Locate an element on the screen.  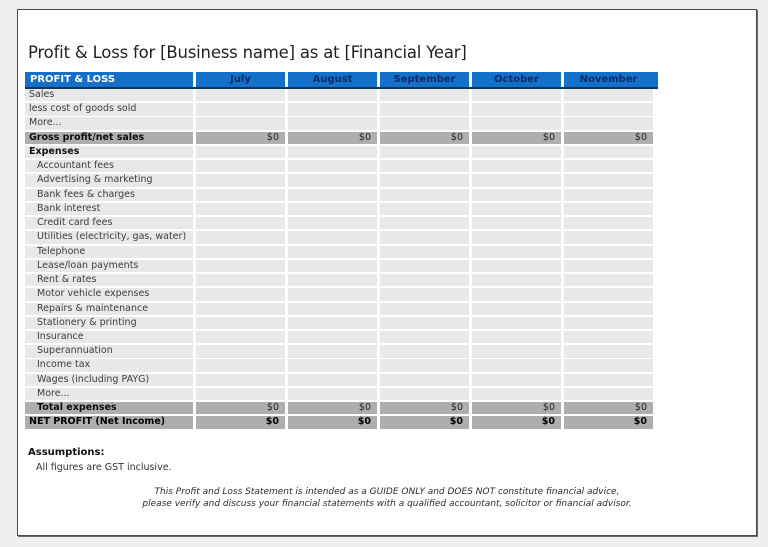
row-label-cell: Income tax is located at coordinates (110, 365).